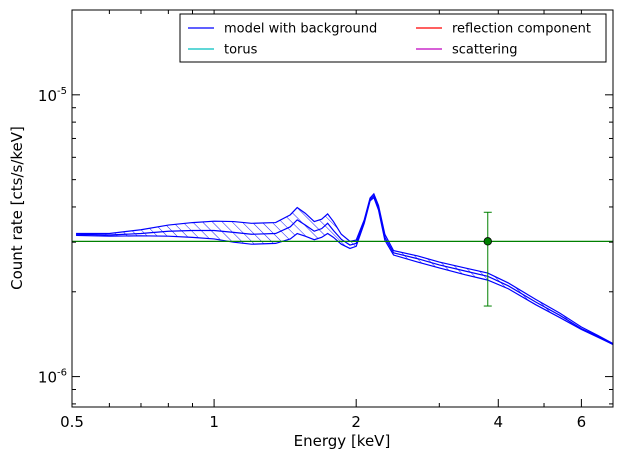 This screenshot has width=624, height=463. I want to click on data-point-marker, so click(487, 241).